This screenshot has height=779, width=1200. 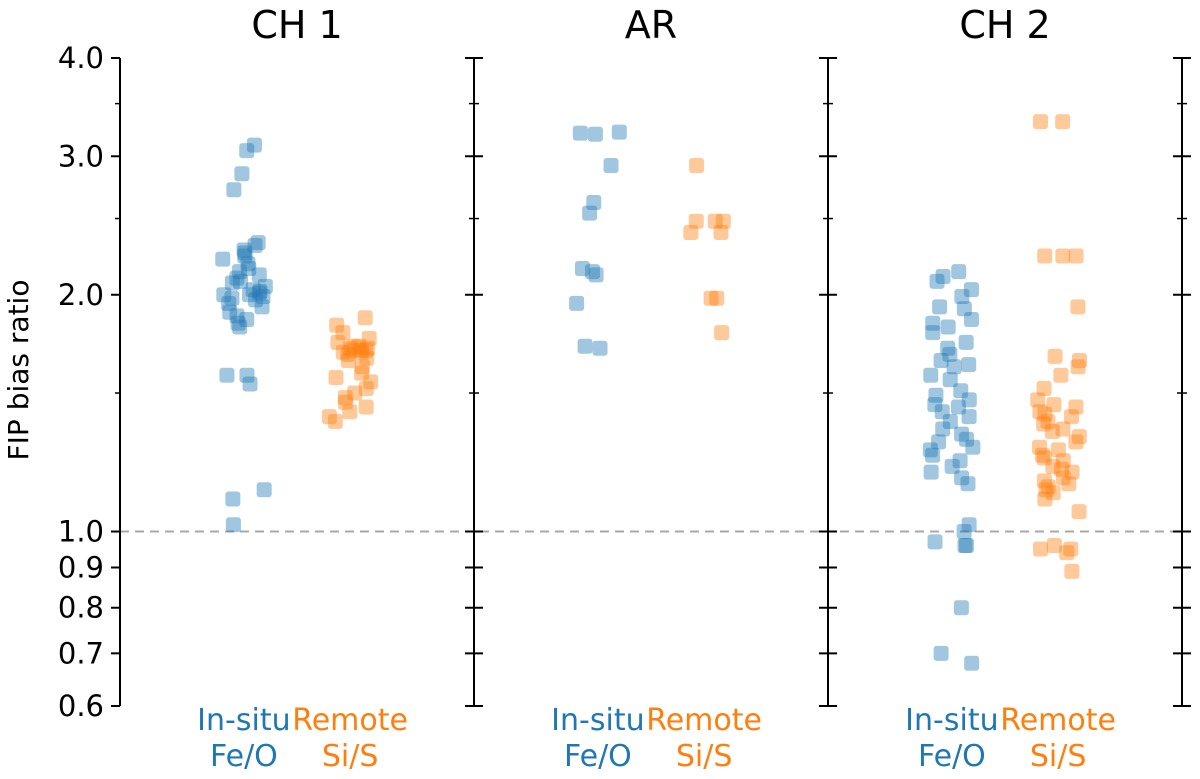 What do you see at coordinates (81, 706) in the screenshot?
I see `y-tick-label: 0.6` at bounding box center [81, 706].